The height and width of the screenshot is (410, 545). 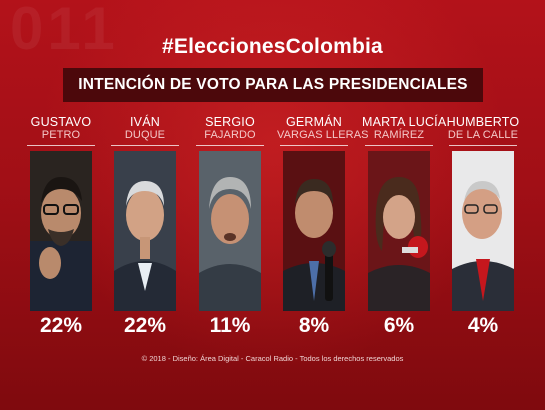 I want to click on candidate-name-5: HUMBERTO DE LA CALLE, so click(x=483, y=131).